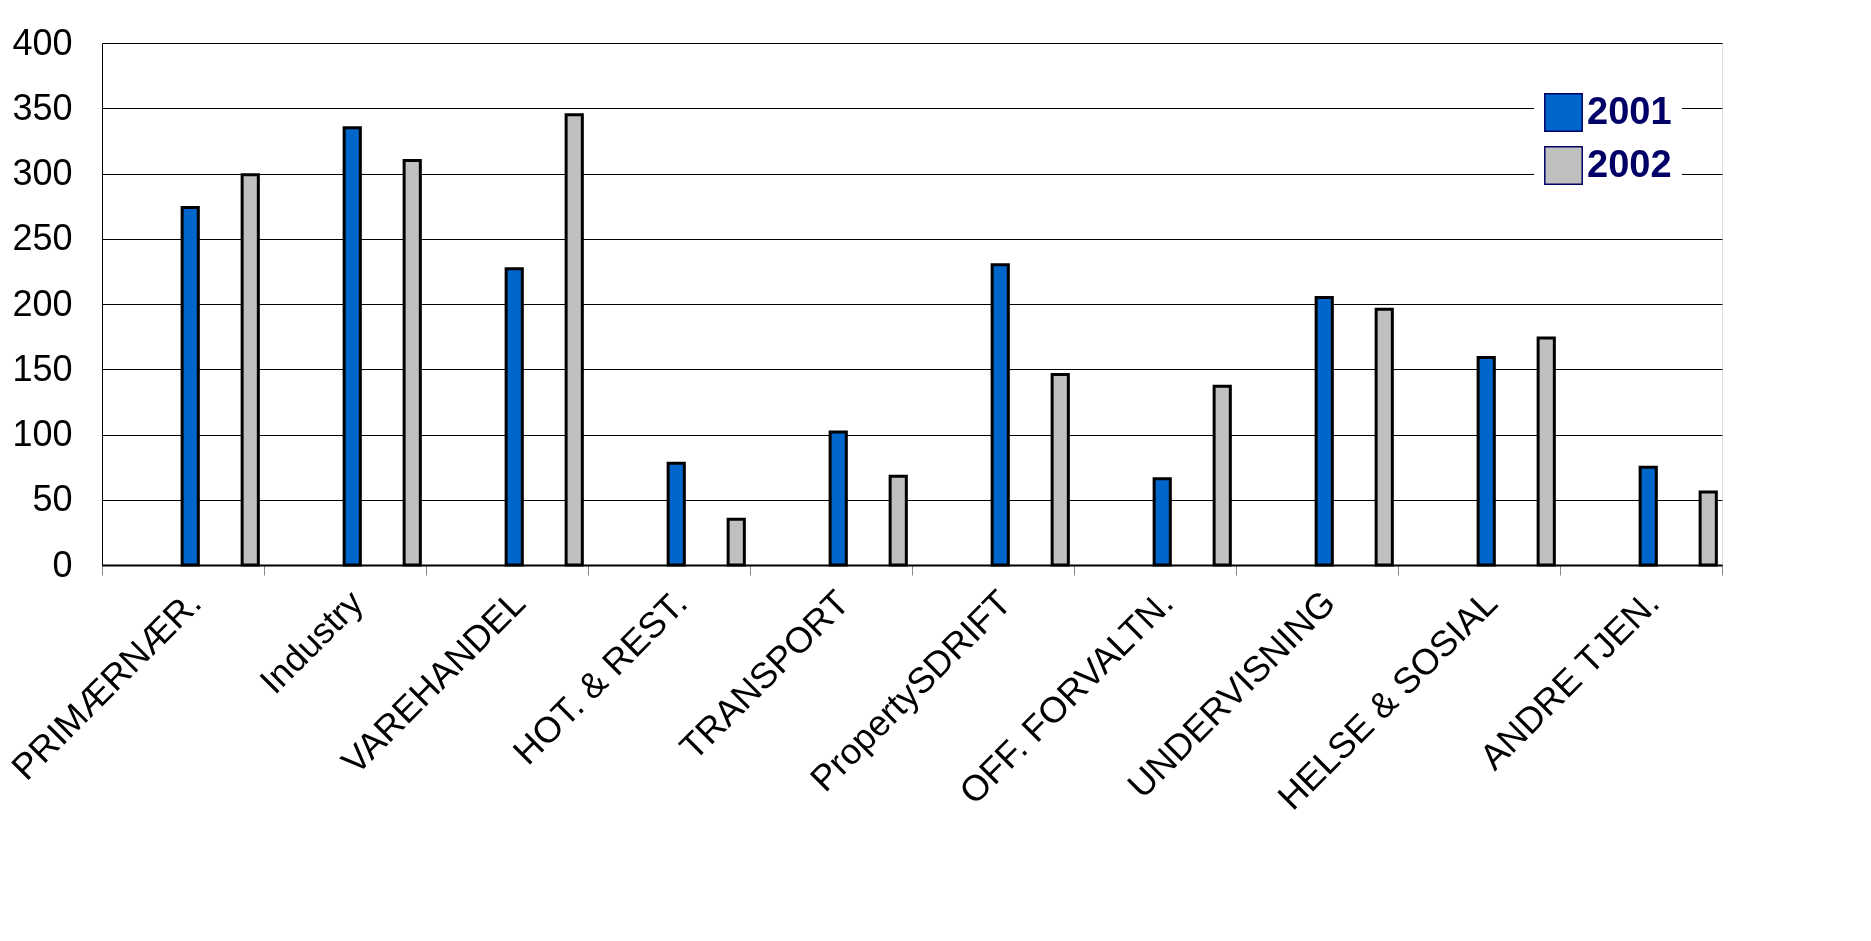  I want to click on y-tick-label: 50, so click(52, 499).